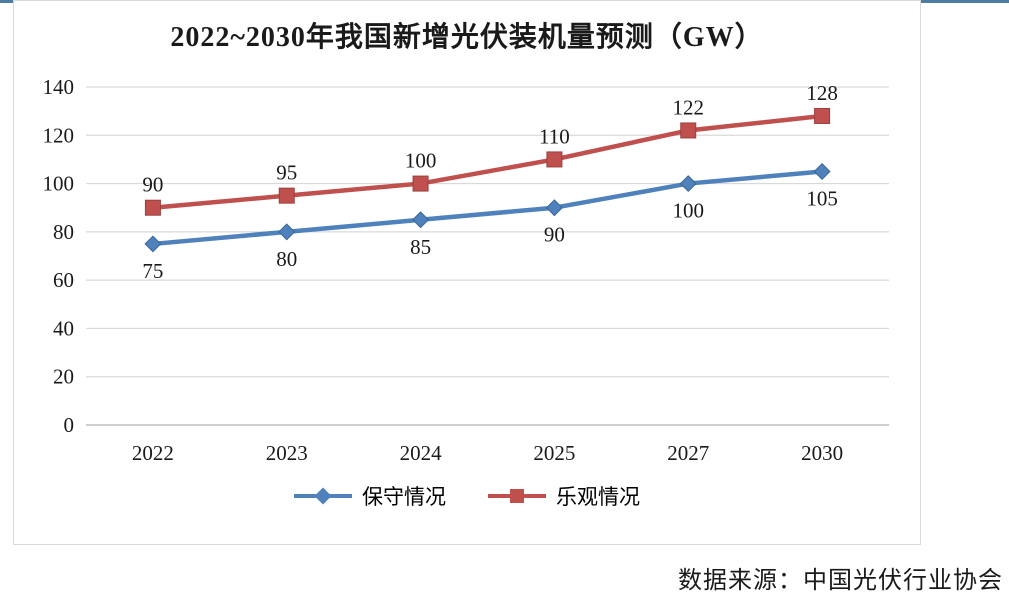 This screenshot has width=1009, height=598. What do you see at coordinates (69, 425) in the screenshot?
I see `y-axis-tick-label: 0` at bounding box center [69, 425].